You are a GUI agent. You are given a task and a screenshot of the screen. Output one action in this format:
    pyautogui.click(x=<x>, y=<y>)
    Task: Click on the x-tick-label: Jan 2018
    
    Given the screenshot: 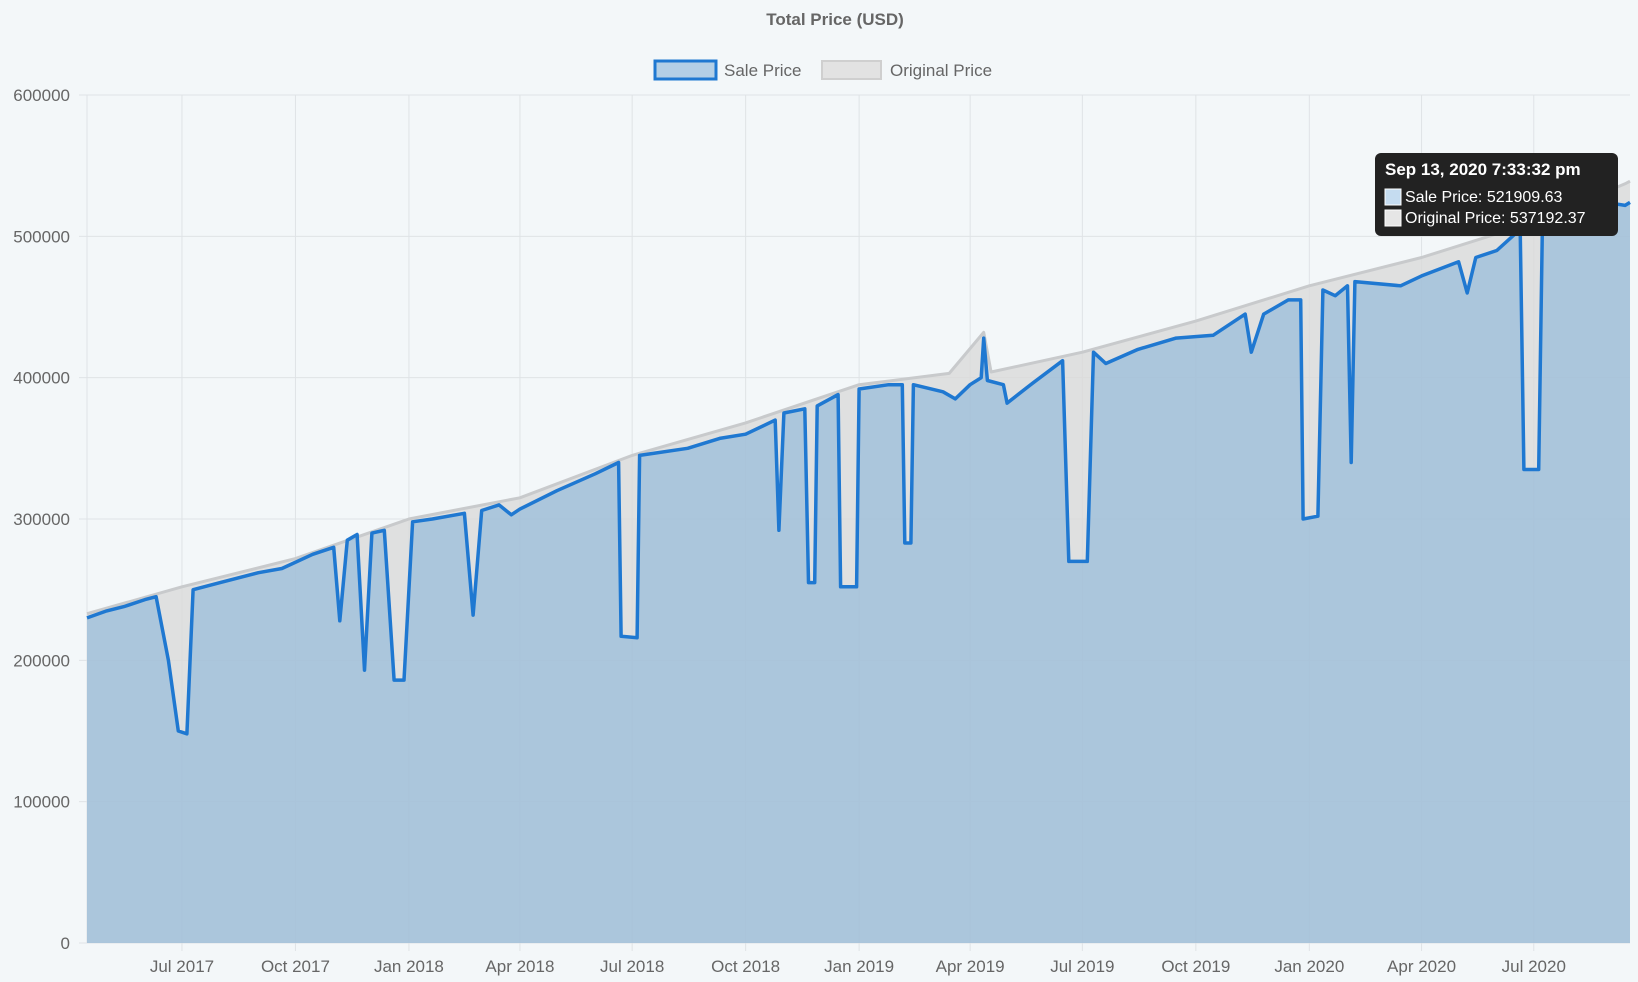 What is the action you would take?
    pyautogui.click(x=409, y=966)
    